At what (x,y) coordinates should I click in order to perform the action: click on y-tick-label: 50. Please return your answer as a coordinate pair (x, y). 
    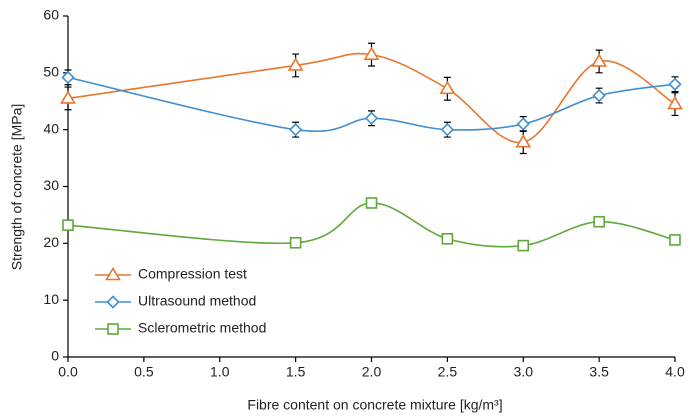
    Looking at the image, I should click on (51, 72).